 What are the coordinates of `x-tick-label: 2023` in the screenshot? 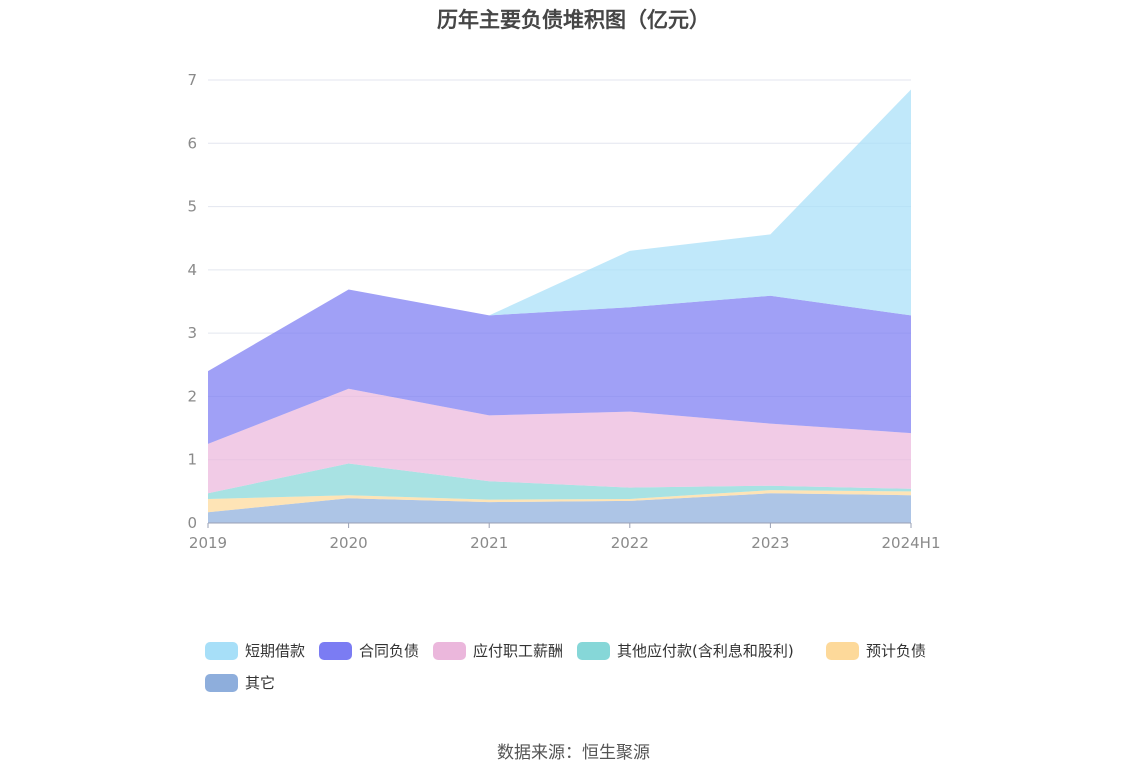 It's located at (770, 543).